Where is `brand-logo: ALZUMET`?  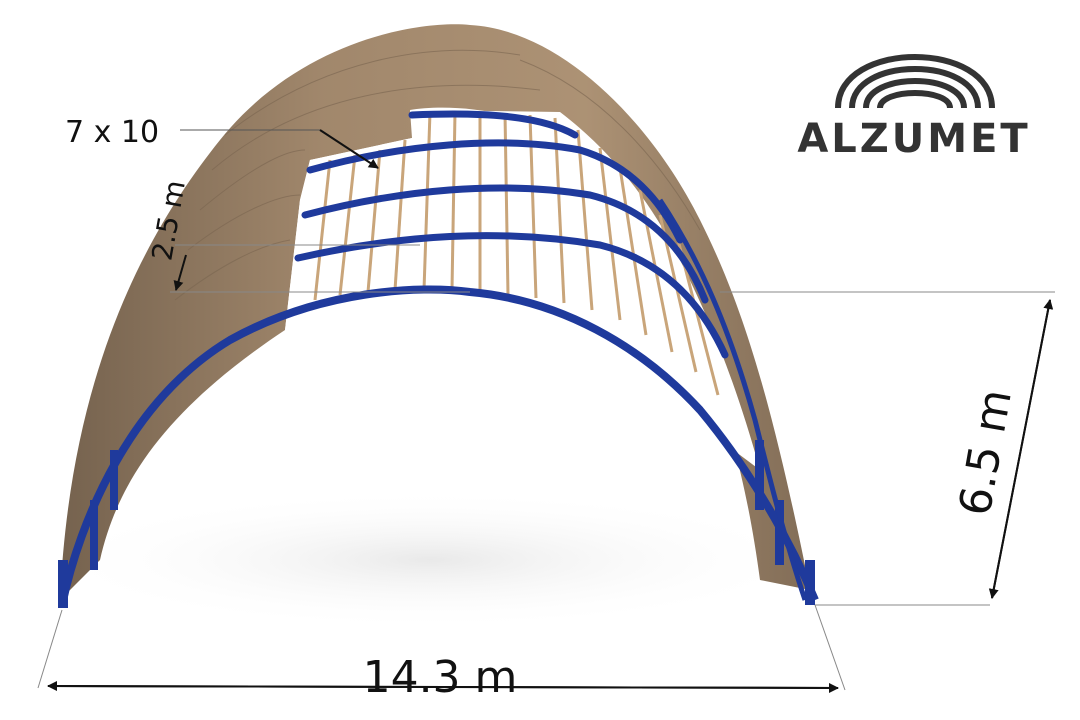 brand-logo: ALZUMET is located at coordinates (913, 108).